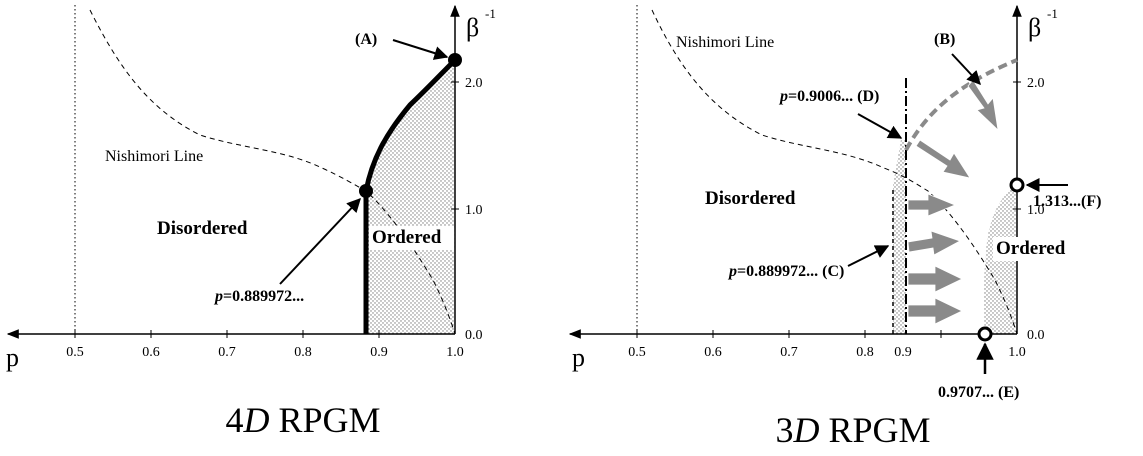 Image resolution: width=1143 pixels, height=456 pixels. What do you see at coordinates (868, 256) in the screenshot?
I see `arrow-pC-3d` at bounding box center [868, 256].